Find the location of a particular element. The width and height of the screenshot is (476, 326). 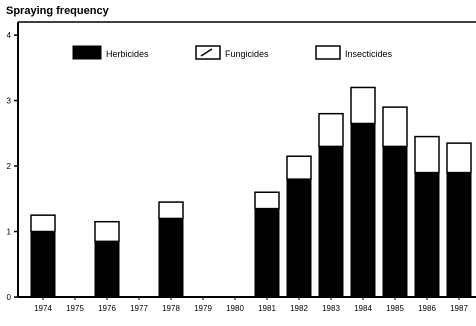

legend: Herbicides Fungicides Insecticides is located at coordinates (232, 52).